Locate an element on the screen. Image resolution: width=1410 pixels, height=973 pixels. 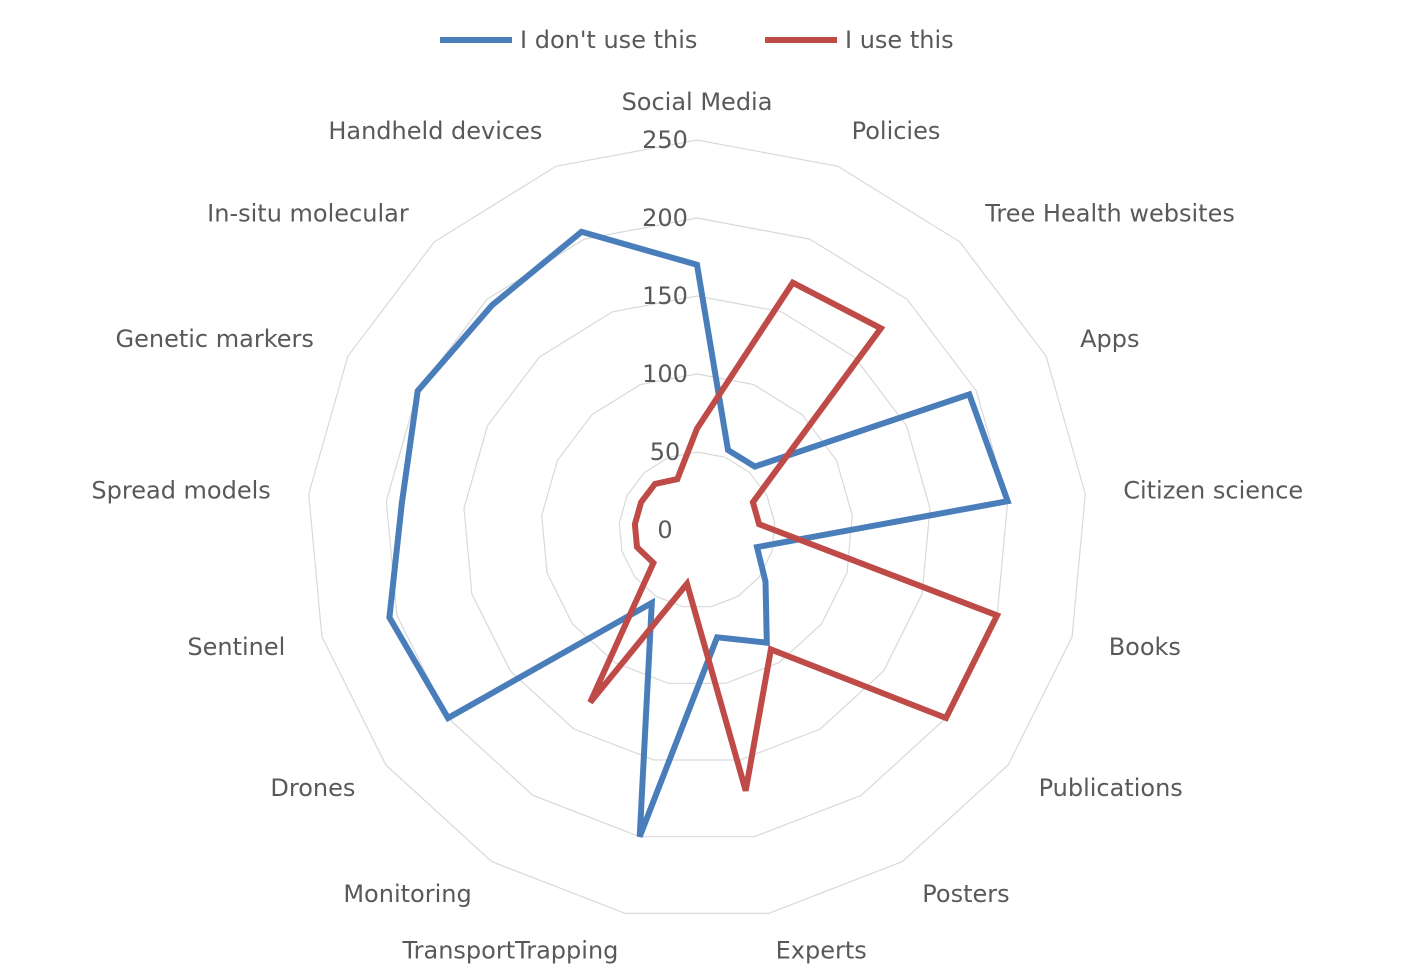
legend: I don't use this I use this is located at coordinates (697, 40).